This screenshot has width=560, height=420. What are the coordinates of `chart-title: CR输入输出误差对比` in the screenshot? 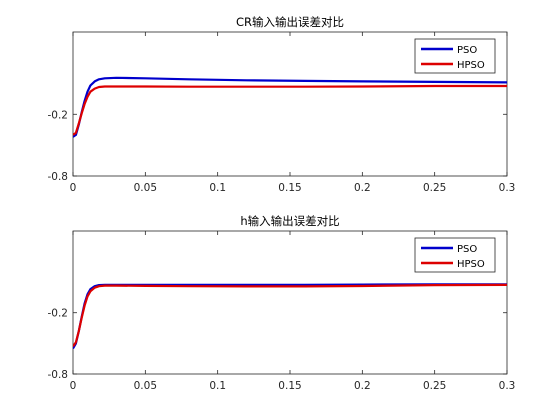 It's located at (290, 22).